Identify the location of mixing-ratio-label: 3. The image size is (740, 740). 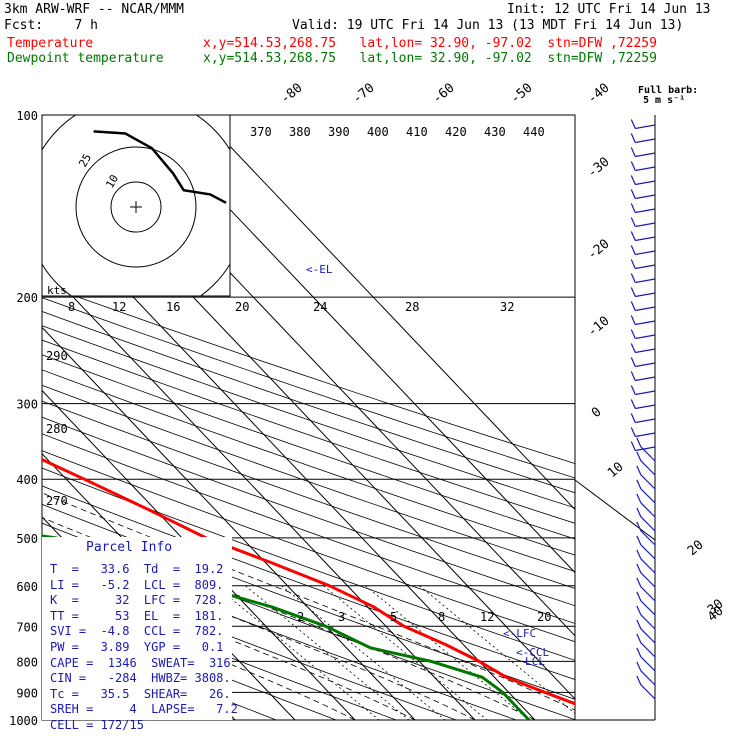
(341, 617).